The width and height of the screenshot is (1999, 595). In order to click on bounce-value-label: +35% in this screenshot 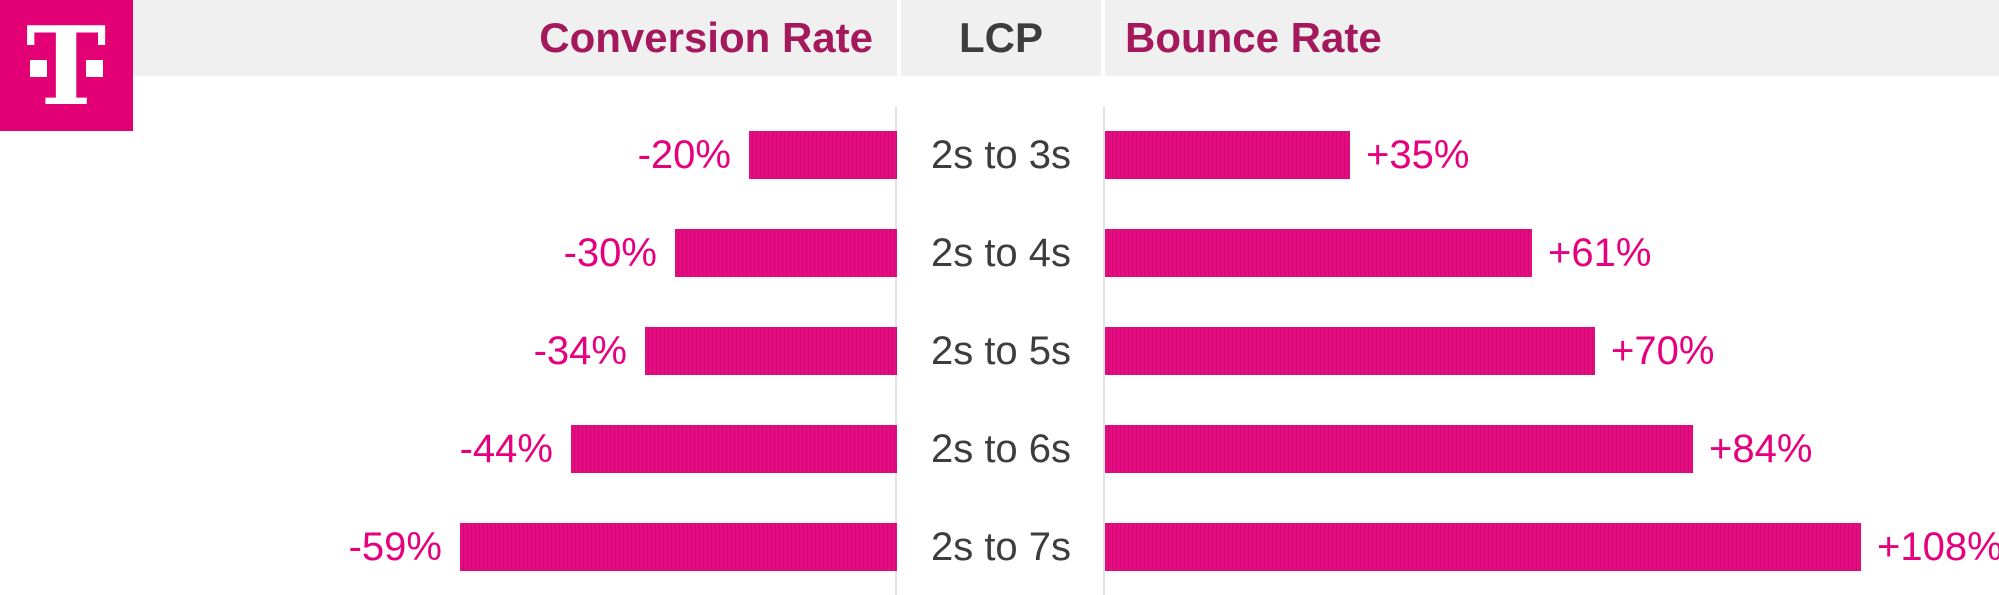, I will do `click(1418, 154)`.